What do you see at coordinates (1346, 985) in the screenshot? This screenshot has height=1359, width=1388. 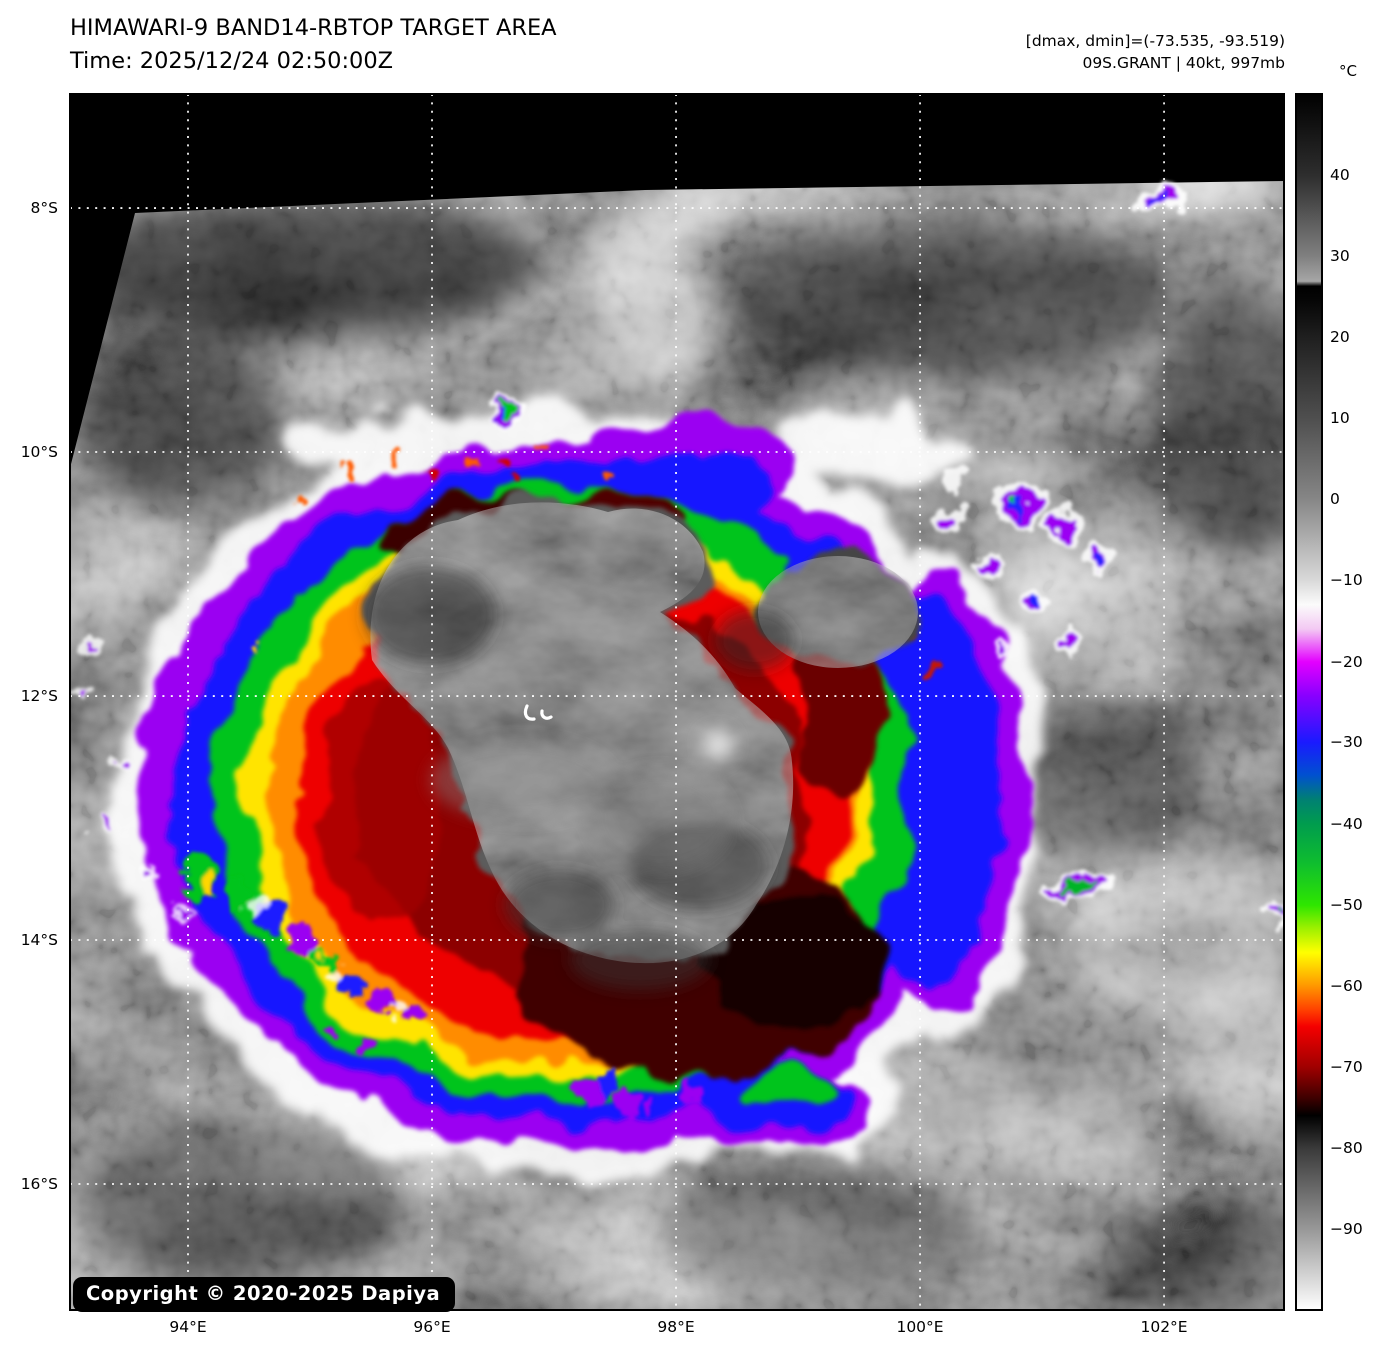 I see `colorbar-tick-label: −60` at bounding box center [1346, 985].